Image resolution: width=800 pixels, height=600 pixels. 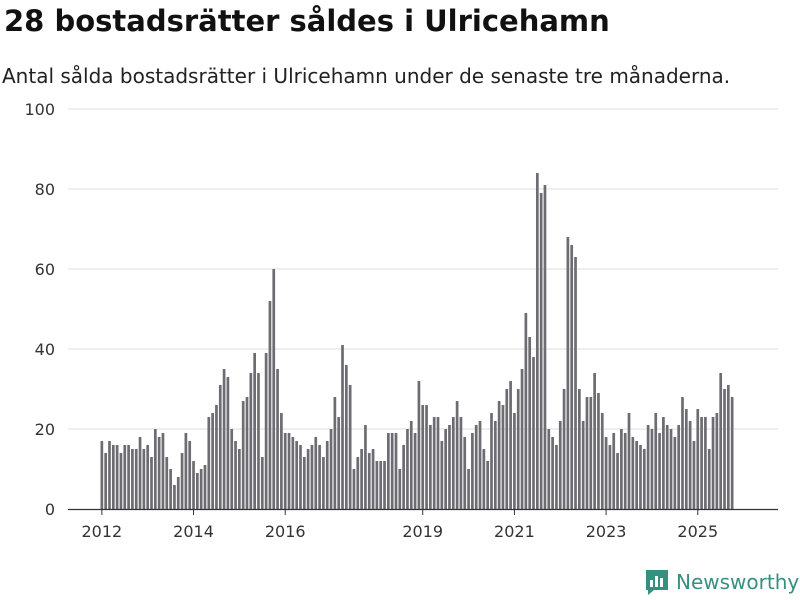 I want to click on x-tick-label: 2021, so click(x=514, y=531).